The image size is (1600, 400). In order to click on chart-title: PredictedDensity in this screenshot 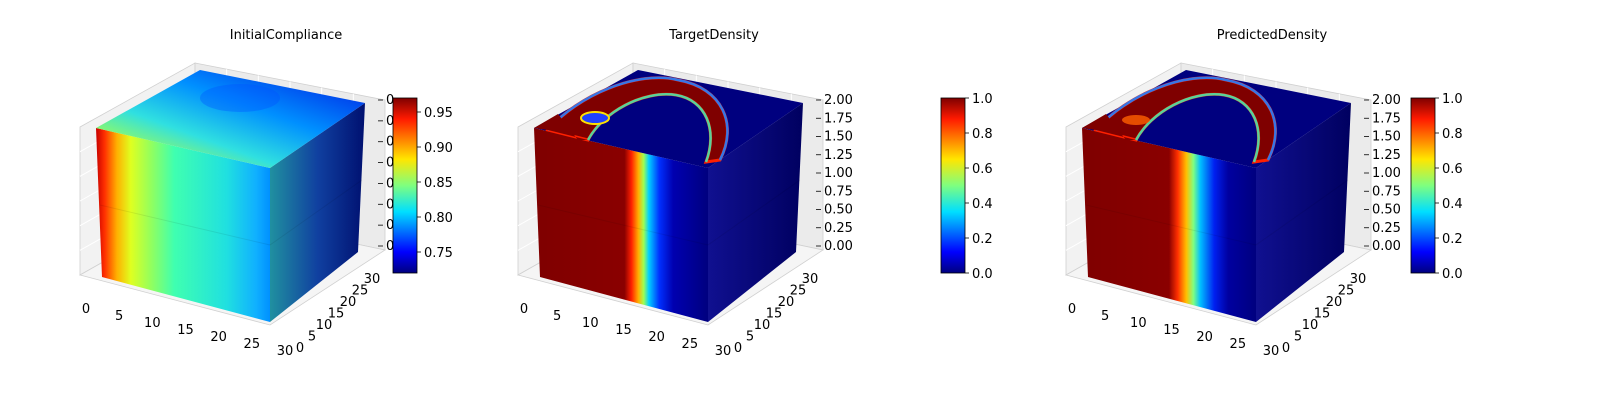, I will do `click(1272, 35)`.